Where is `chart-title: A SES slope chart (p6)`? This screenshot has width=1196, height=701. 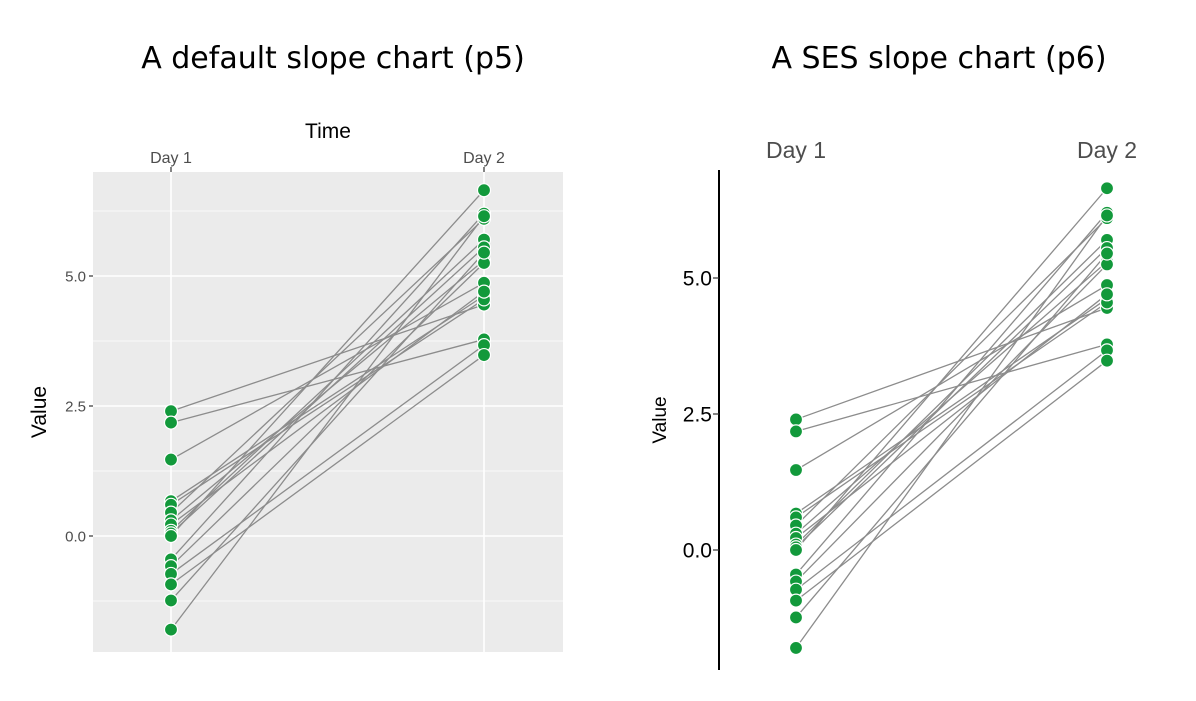 chart-title: A SES slope chart (p6) is located at coordinates (938, 58).